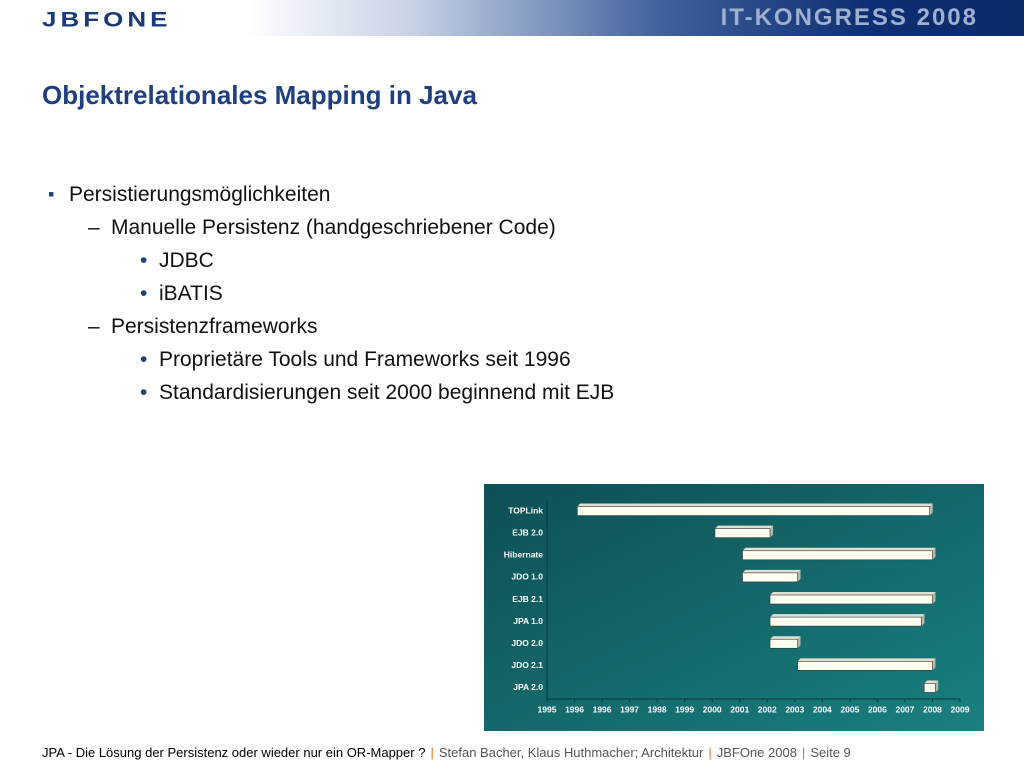 This screenshot has width=1024, height=768. Describe the element at coordinates (849, 709) in the screenshot. I see `x-tick-label: 2005` at that location.